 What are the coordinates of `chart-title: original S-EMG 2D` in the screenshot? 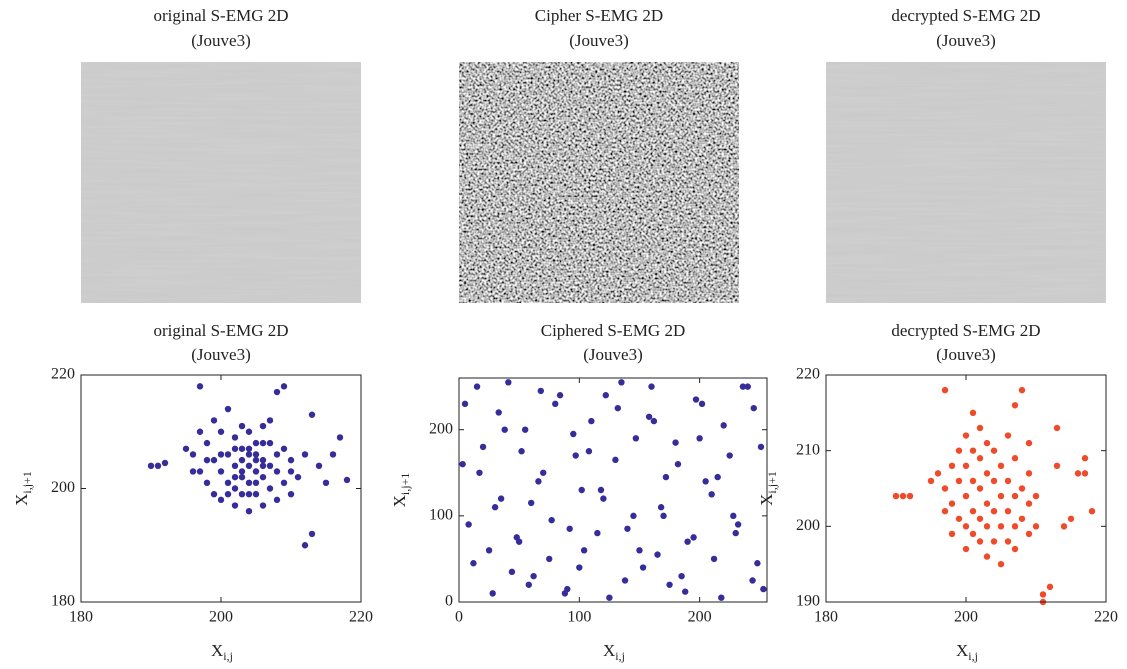 It's located at (220, 15).